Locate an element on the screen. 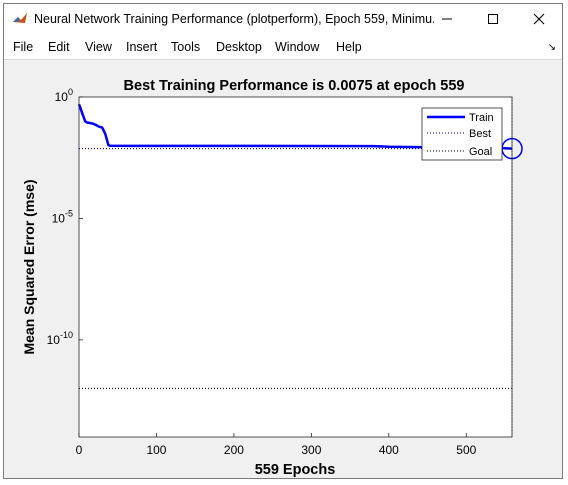 This screenshot has width=568, height=485. x-tick-label: 0 is located at coordinates (79, 450).